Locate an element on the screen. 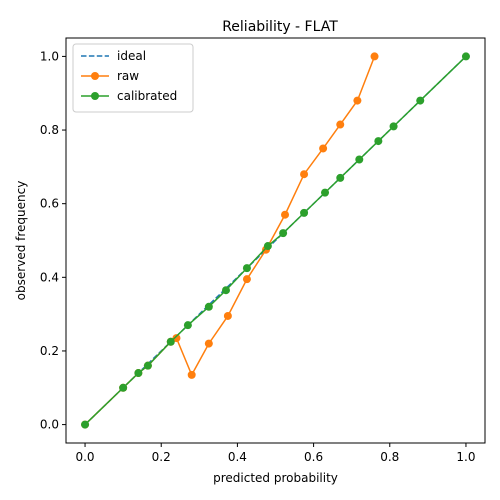 This screenshot has height=500, width=500. legend: ideal raw calibrated is located at coordinates (133, 78).